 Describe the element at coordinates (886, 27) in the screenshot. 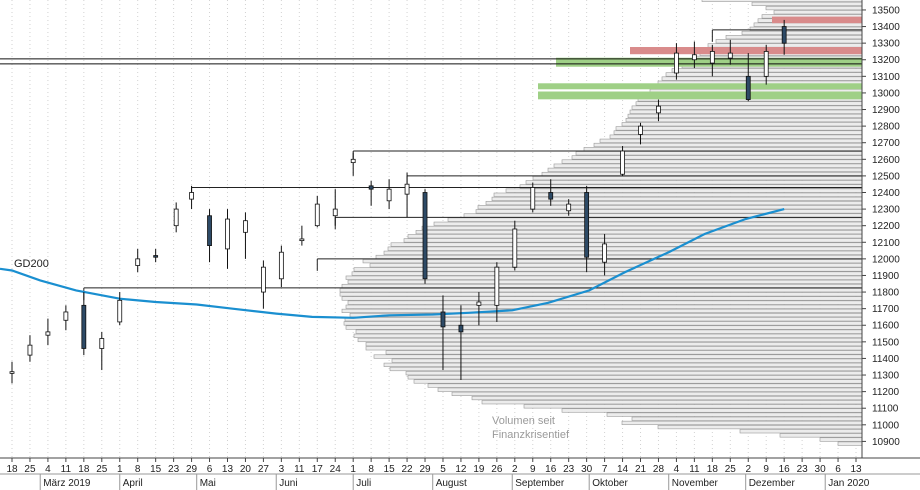

I see `y-tick-label: 13400` at that location.